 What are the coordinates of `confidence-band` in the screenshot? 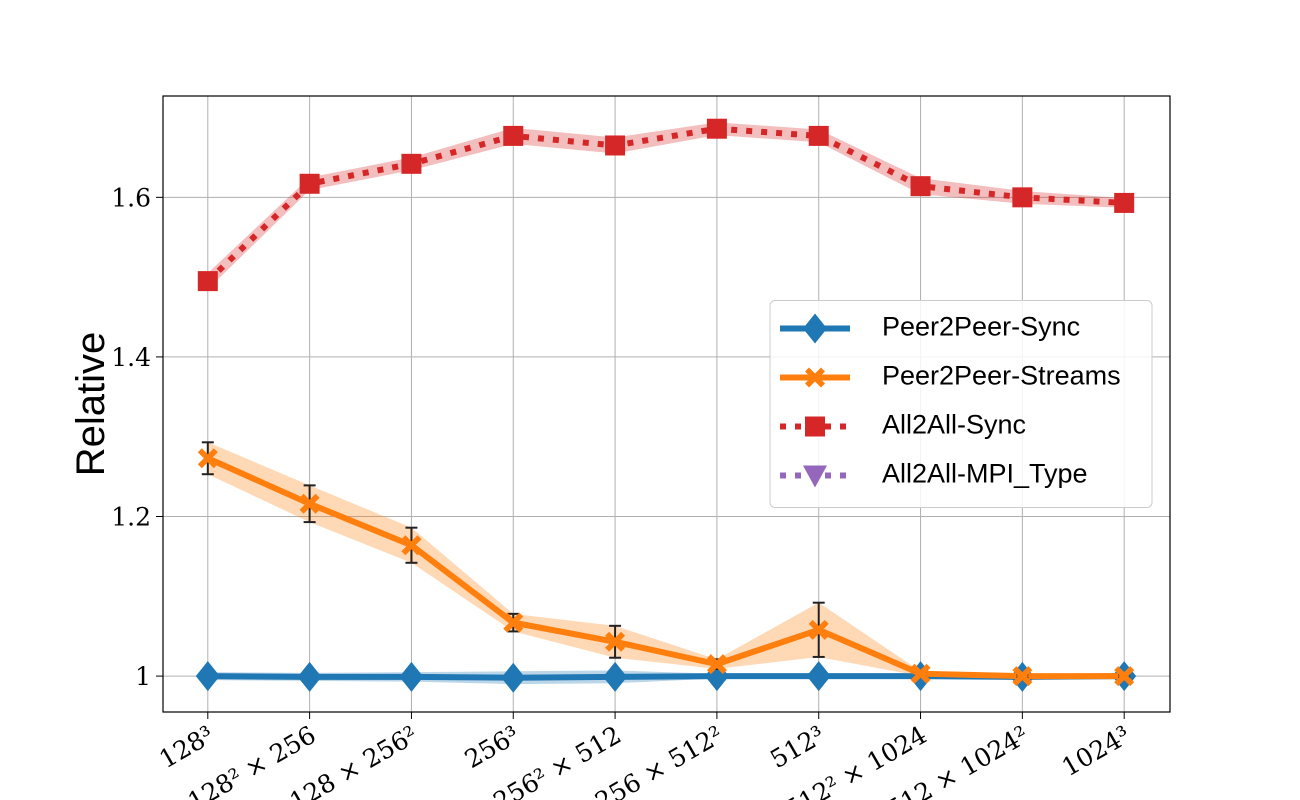 It's located at (666, 206).